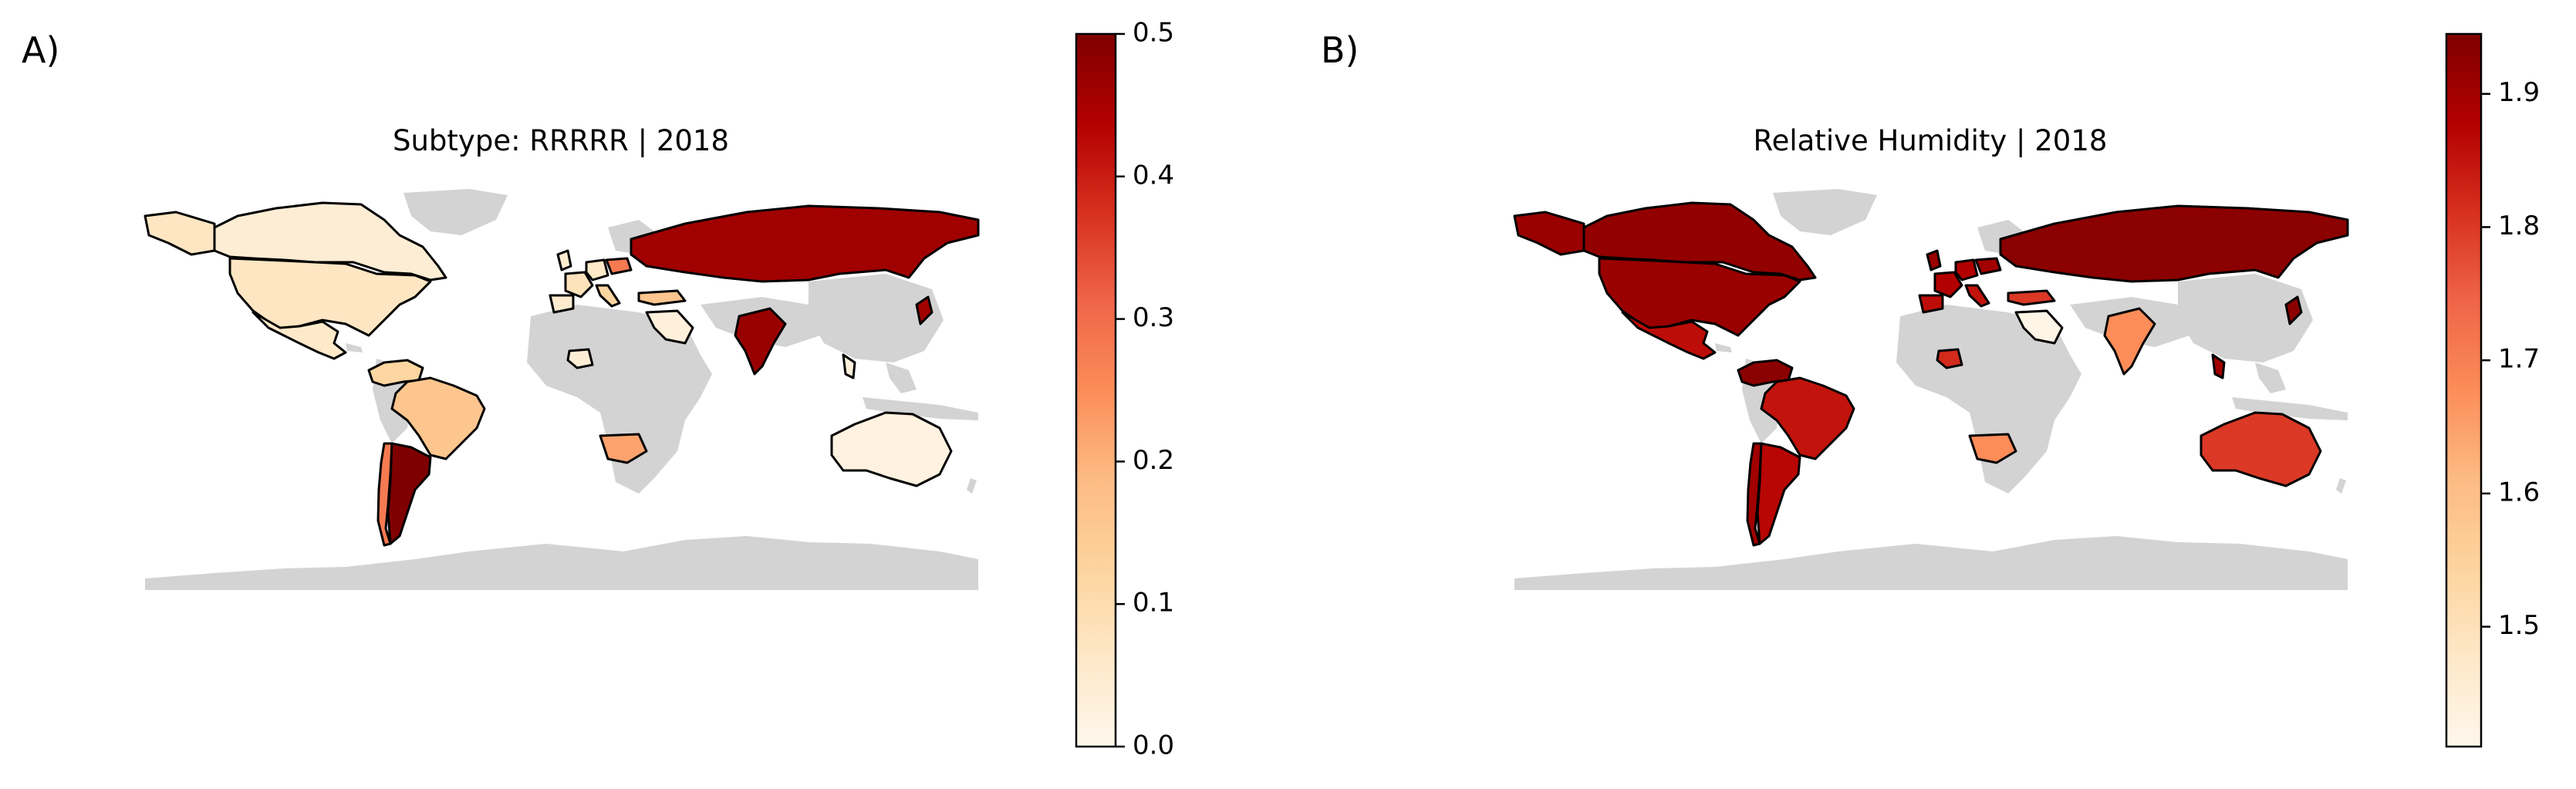  What do you see at coordinates (2464, 390) in the screenshot?
I see `colorbar-b-gradient` at bounding box center [2464, 390].